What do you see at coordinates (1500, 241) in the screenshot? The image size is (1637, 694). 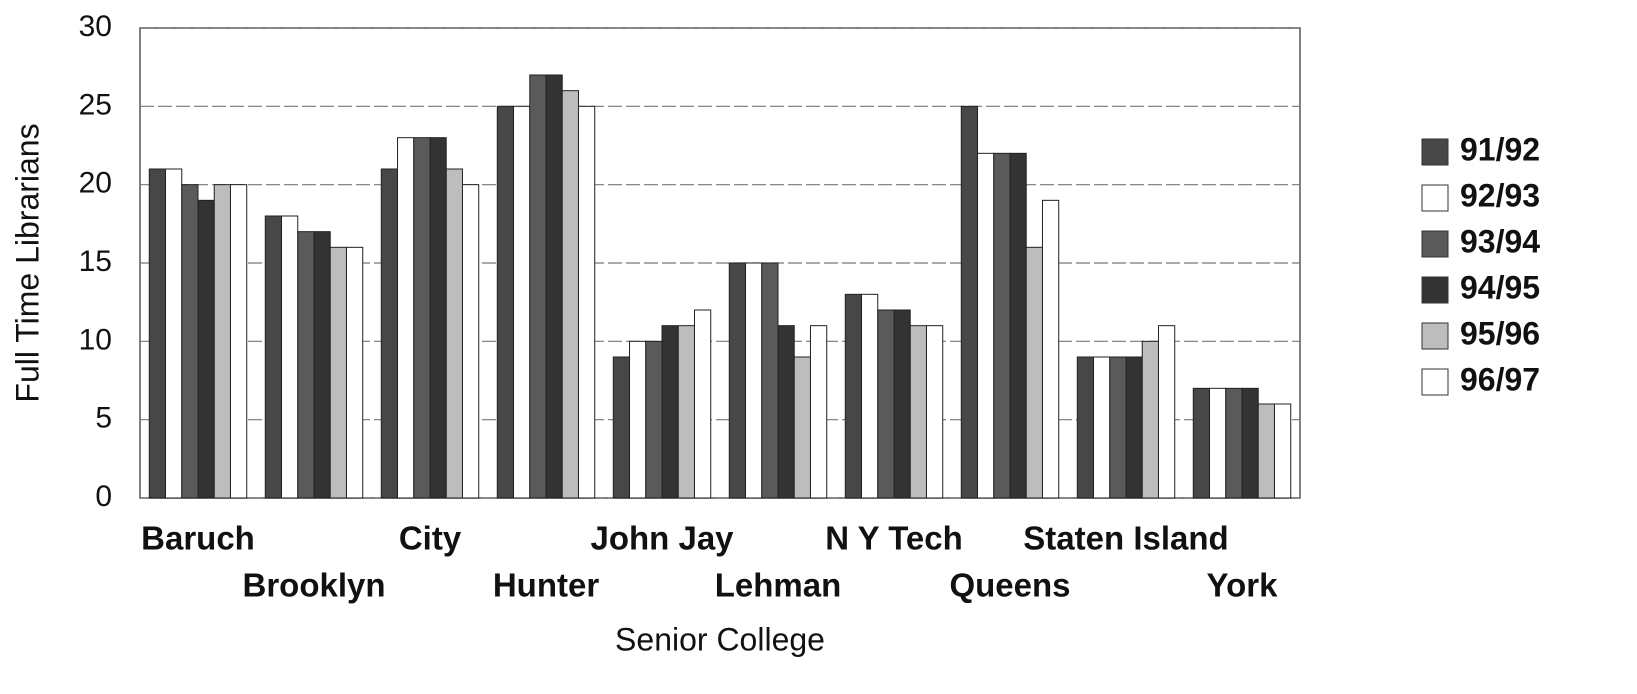 I see `legend-label: 93/94` at bounding box center [1500, 241].